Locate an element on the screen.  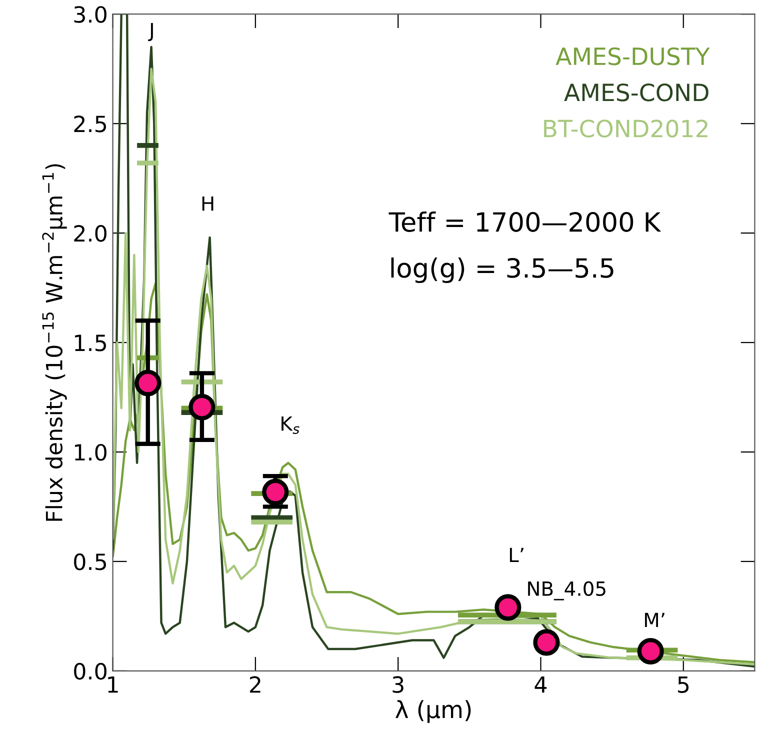
annotation: K$_{s}$ is located at coordinates (291, 425).